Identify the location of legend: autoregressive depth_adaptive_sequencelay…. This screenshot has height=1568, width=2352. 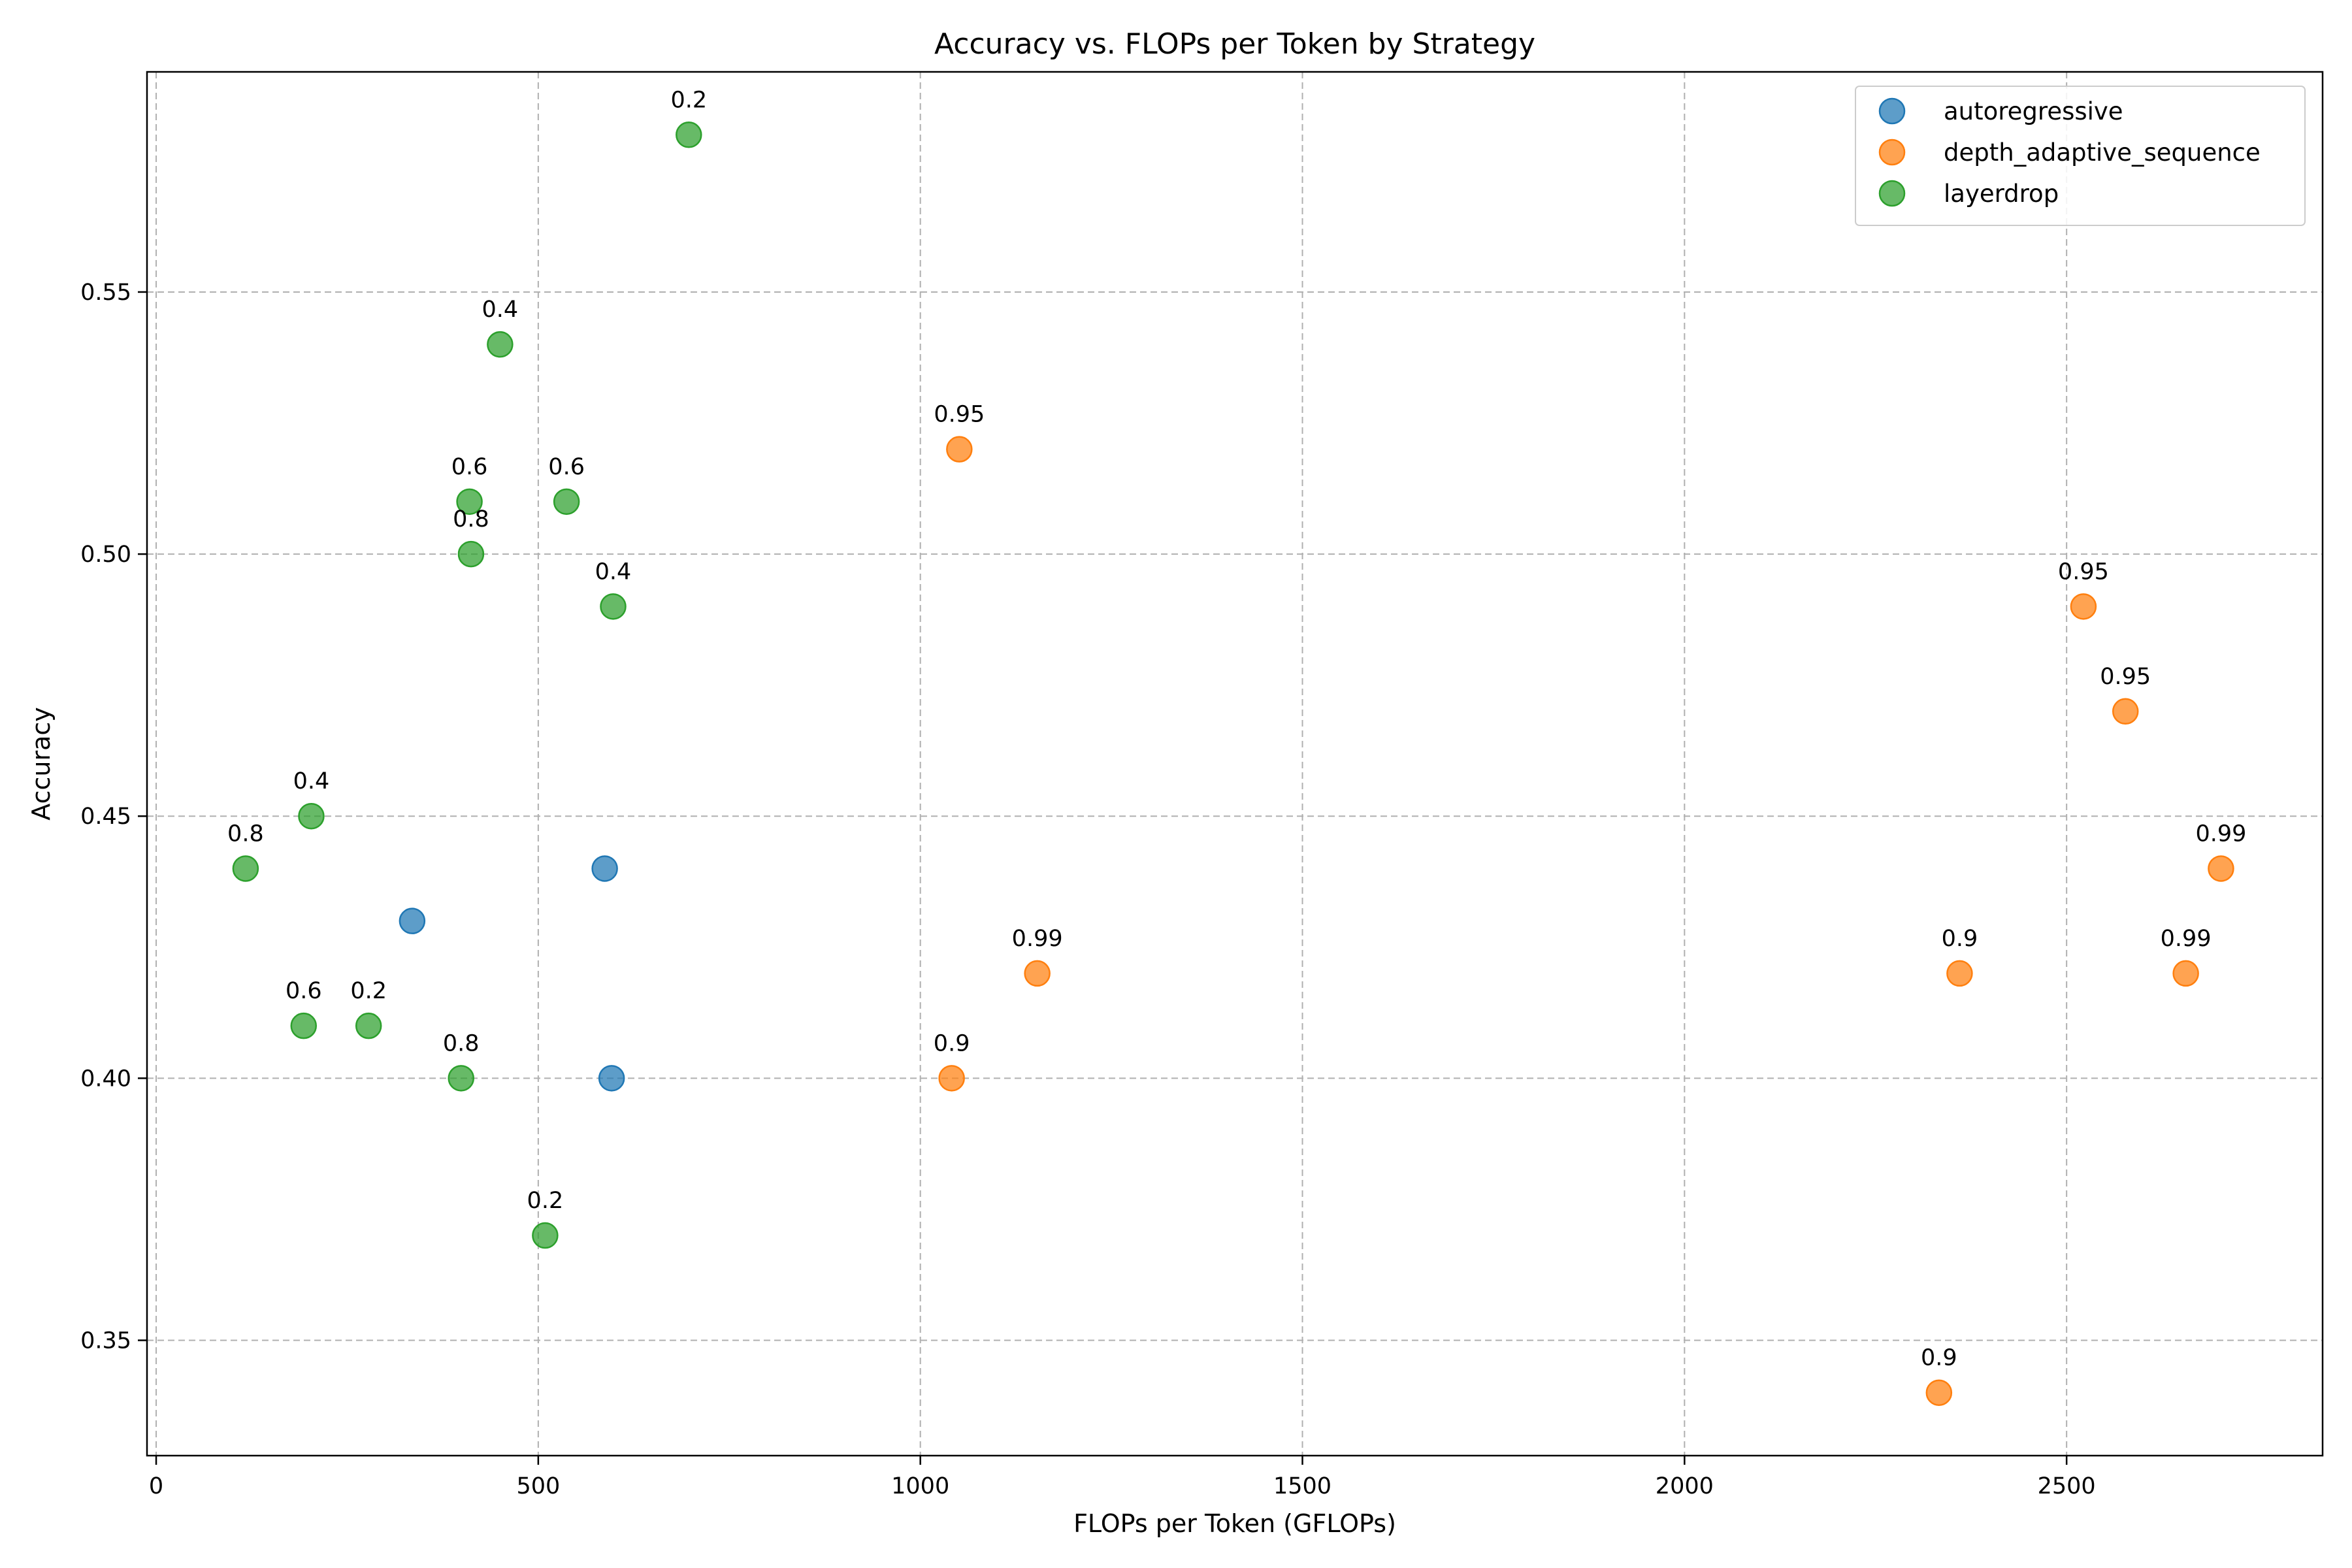
(2080, 156).